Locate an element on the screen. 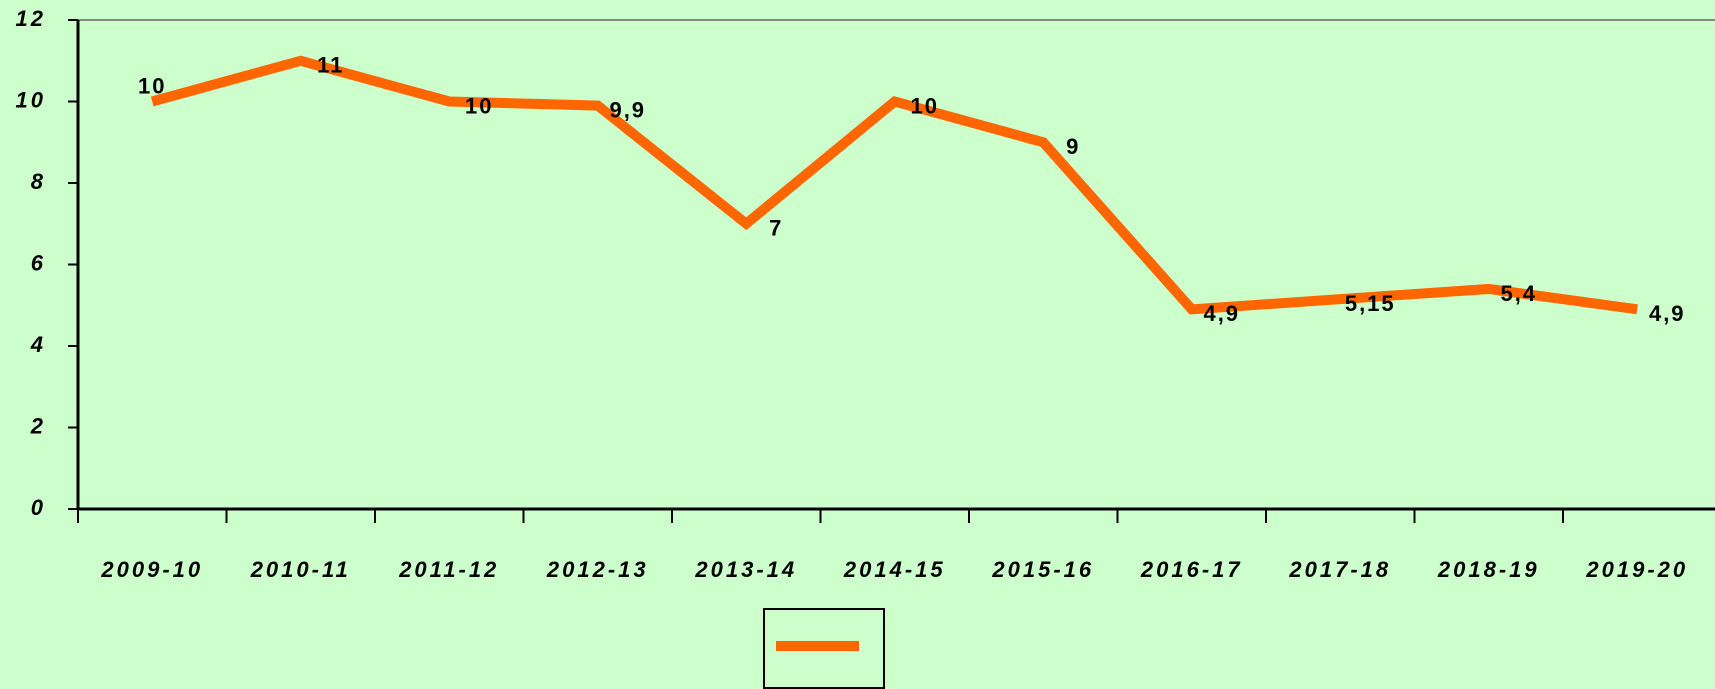 Image resolution: width=1715 pixels, height=689 pixels. x-tick-label: 2009-10 is located at coordinates (151, 569).